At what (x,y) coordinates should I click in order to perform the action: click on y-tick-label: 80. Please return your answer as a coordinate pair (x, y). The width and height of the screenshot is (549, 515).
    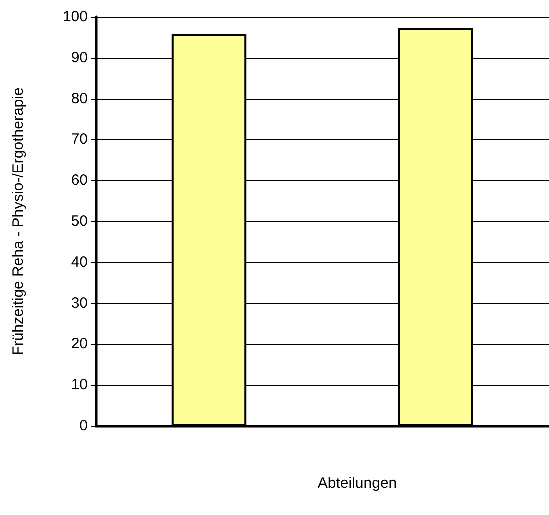
    Looking at the image, I should click on (79, 99).